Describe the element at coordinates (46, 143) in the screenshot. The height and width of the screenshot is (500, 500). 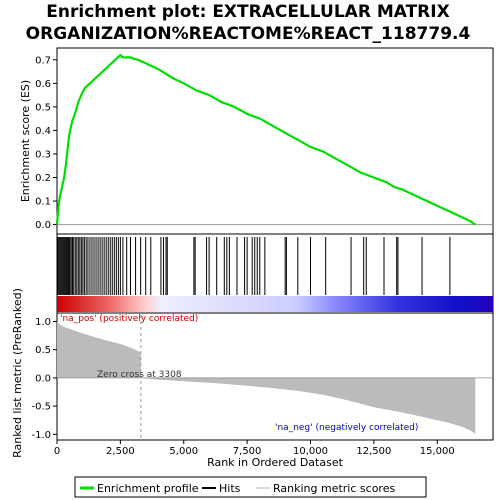
I see `es-y-axis: 0.0 0.1 0.2 0.3 0.4 0.5 0.6 0.7` at that location.